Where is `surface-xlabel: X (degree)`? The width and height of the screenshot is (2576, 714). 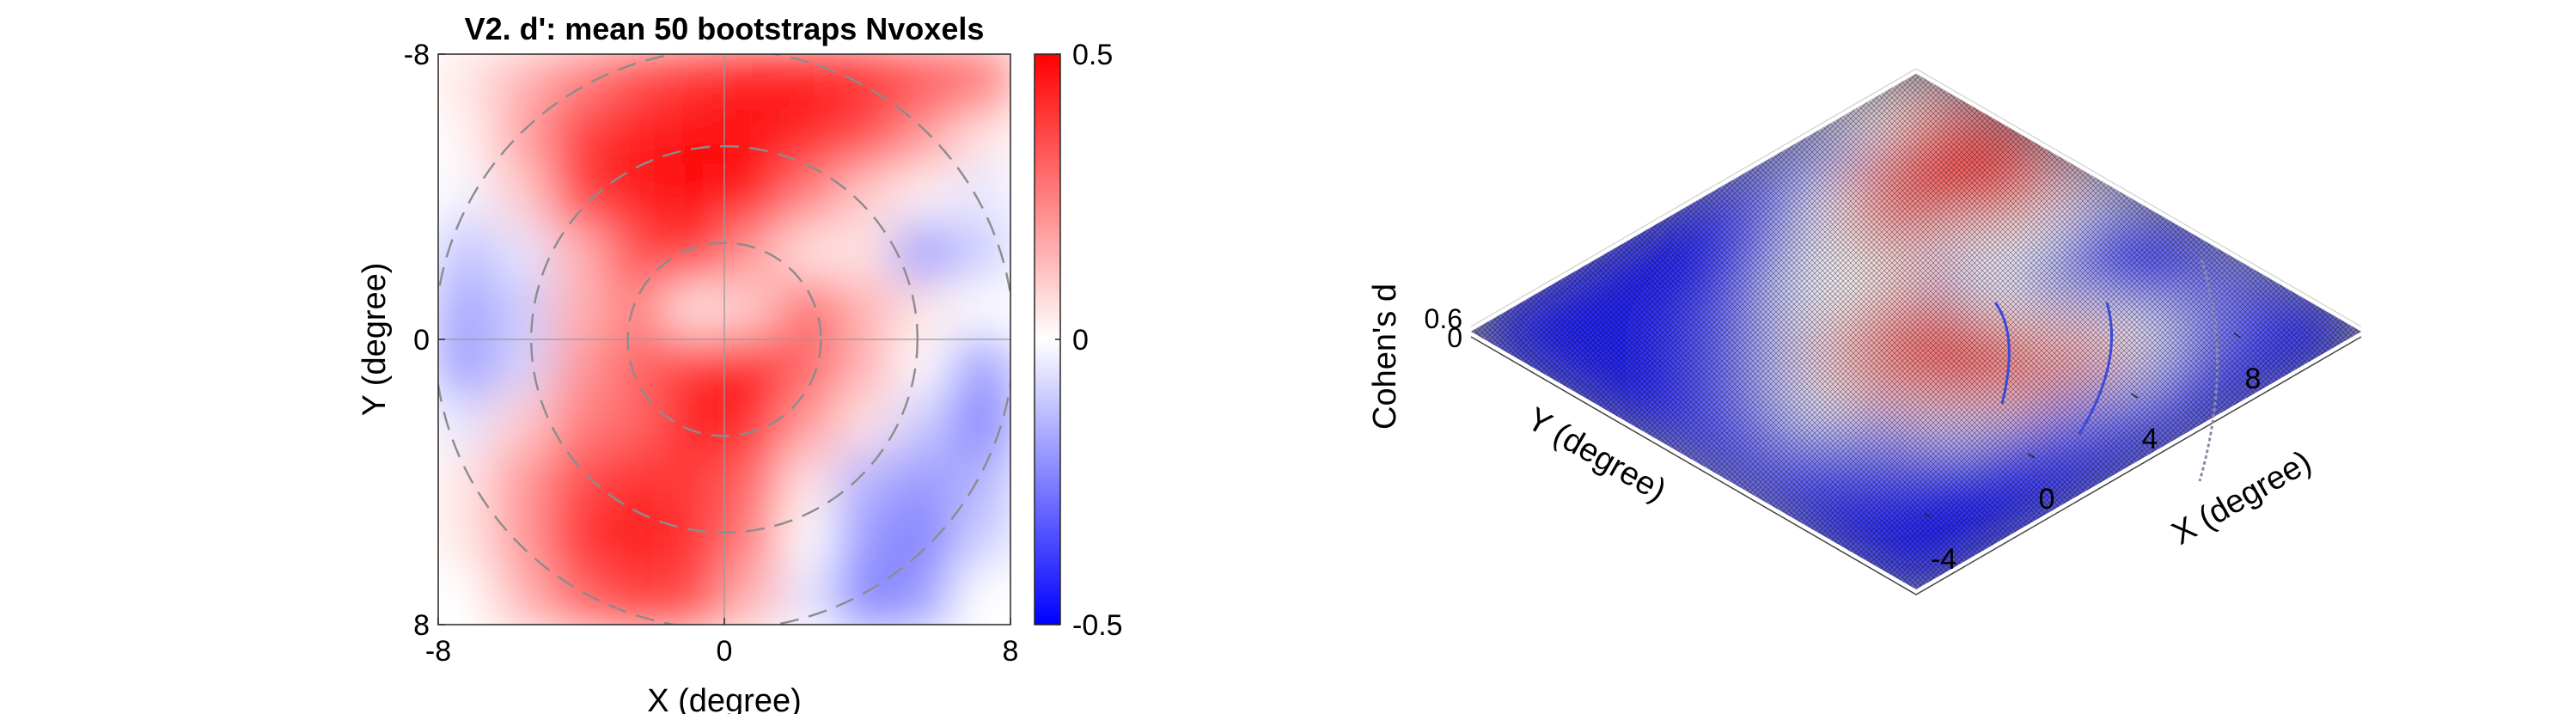
surface-xlabel: X (degree) is located at coordinates (2241, 498).